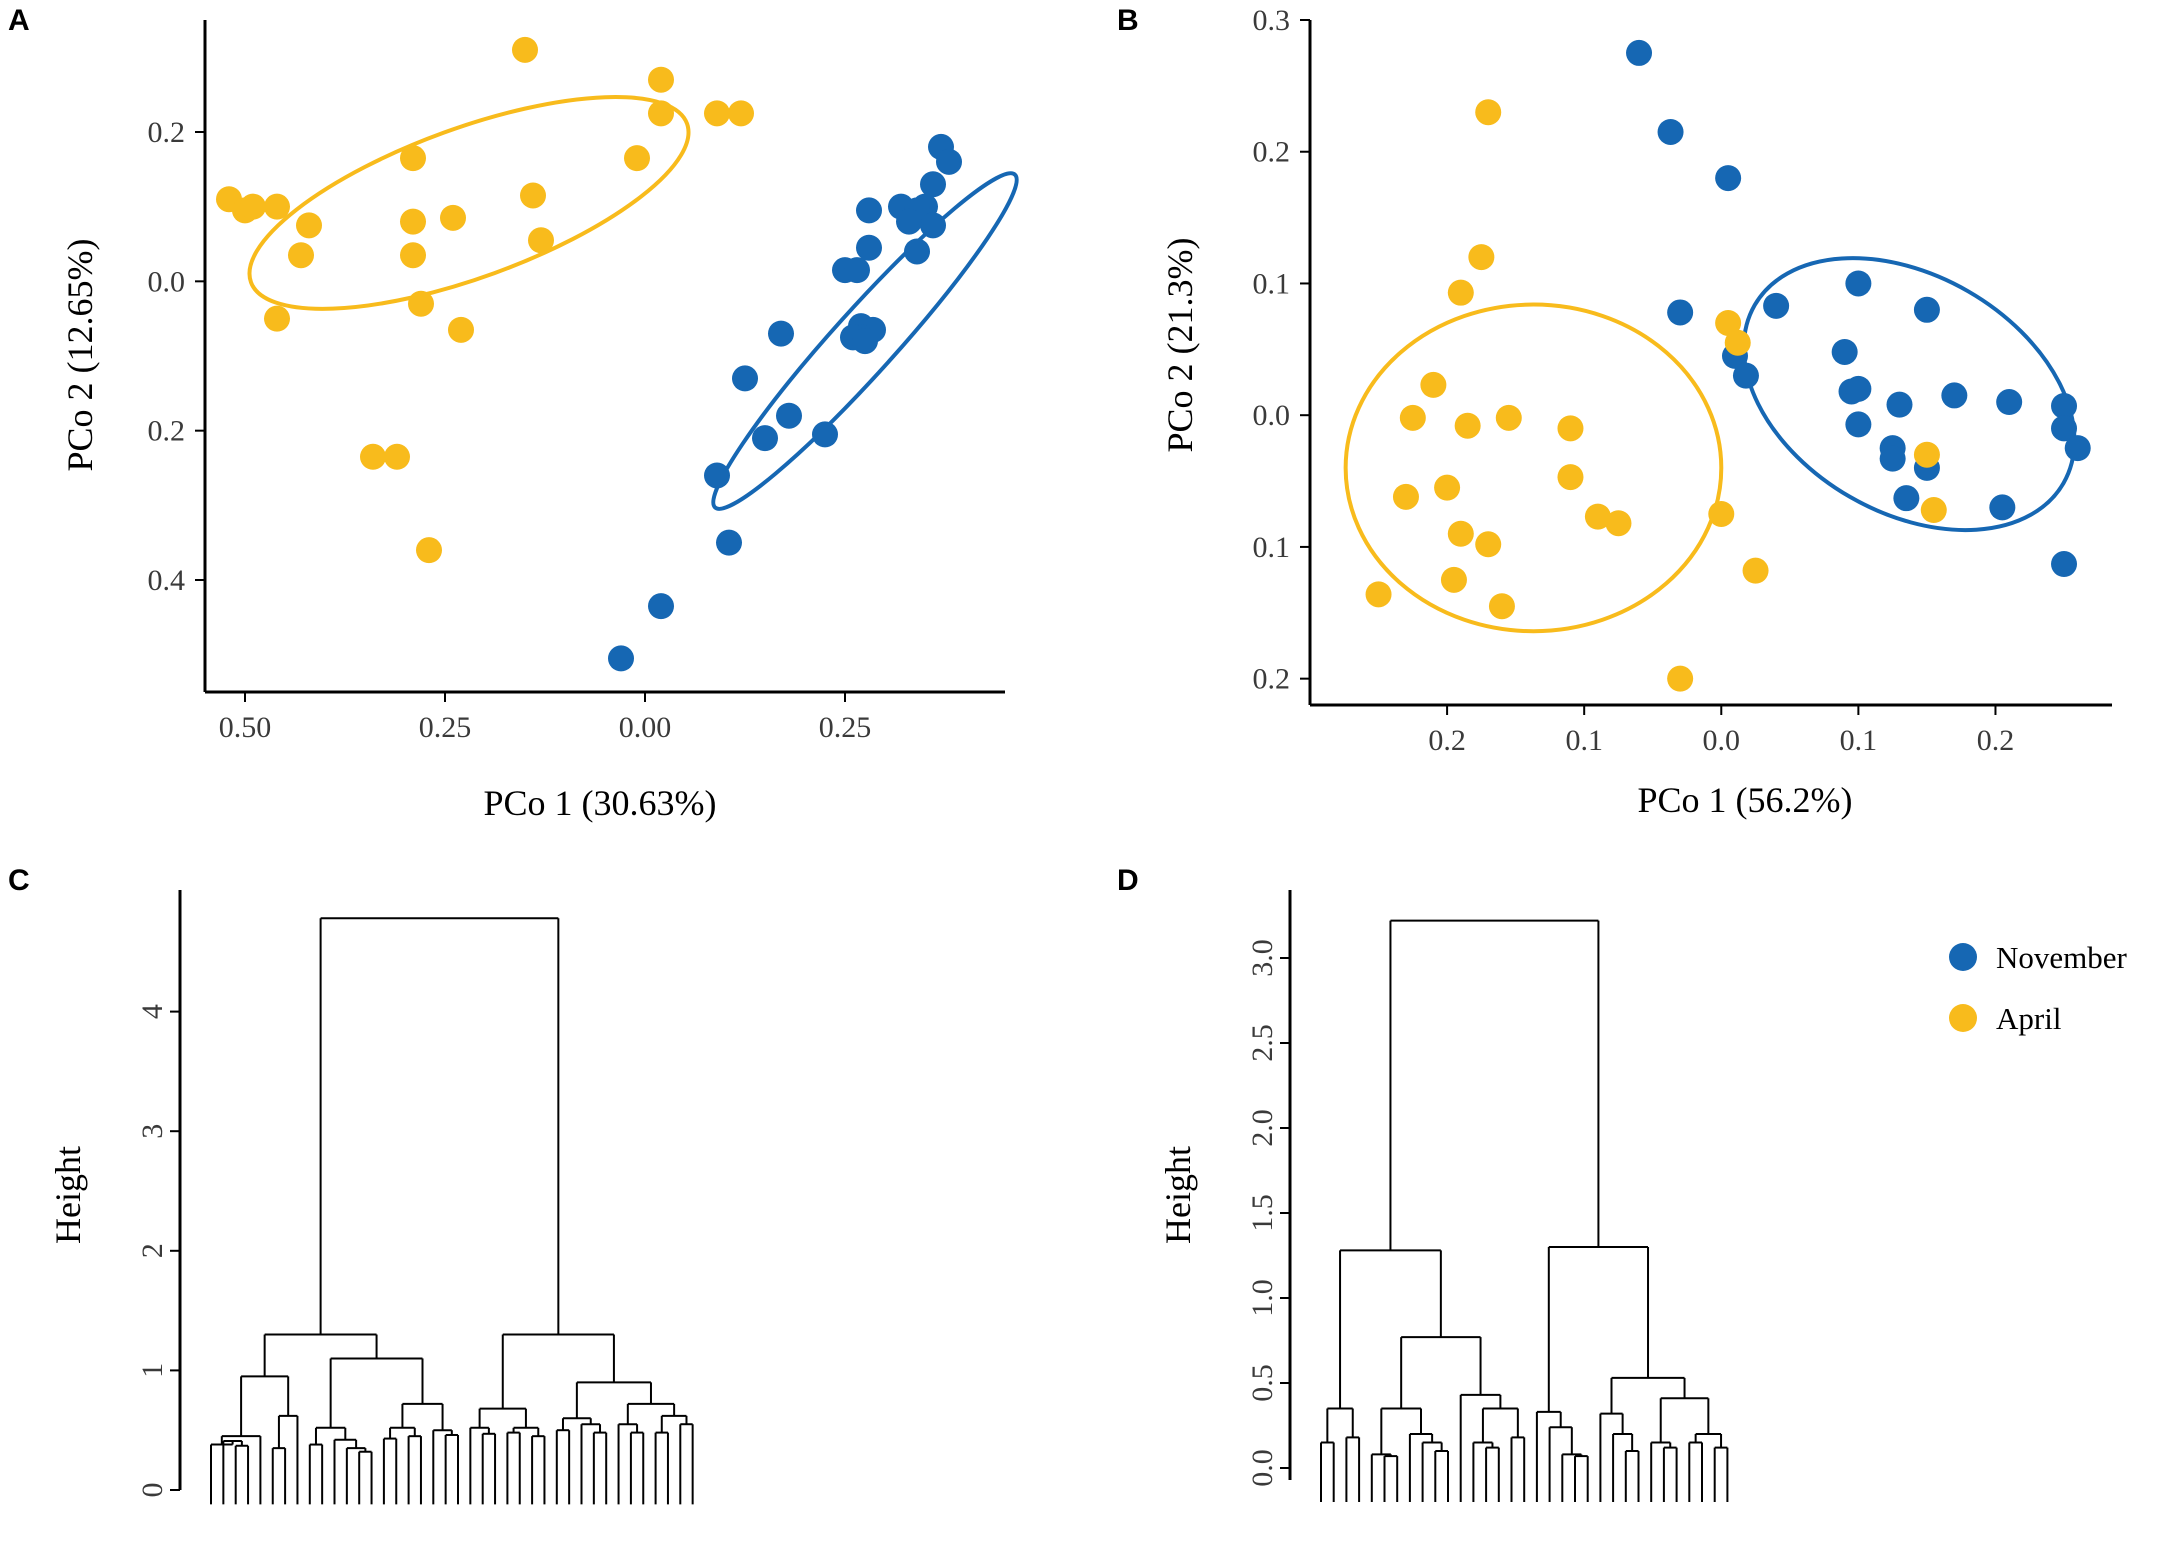 The height and width of the screenshot is (1552, 2166). What do you see at coordinates (245, 727) in the screenshot?
I see `x-tick-label: 0.50` at bounding box center [245, 727].